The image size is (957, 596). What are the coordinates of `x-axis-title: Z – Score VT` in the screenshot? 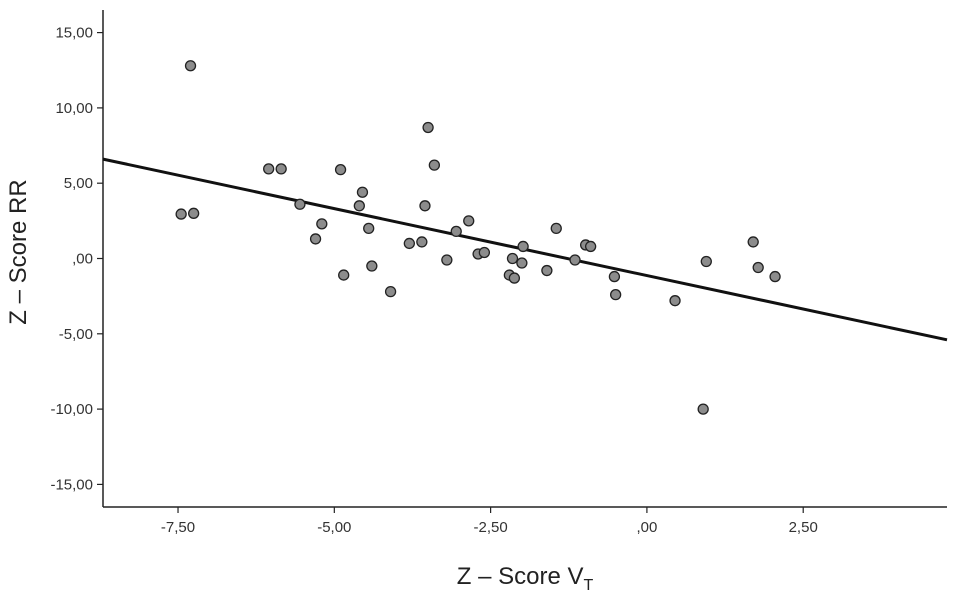 It's located at (525, 578).